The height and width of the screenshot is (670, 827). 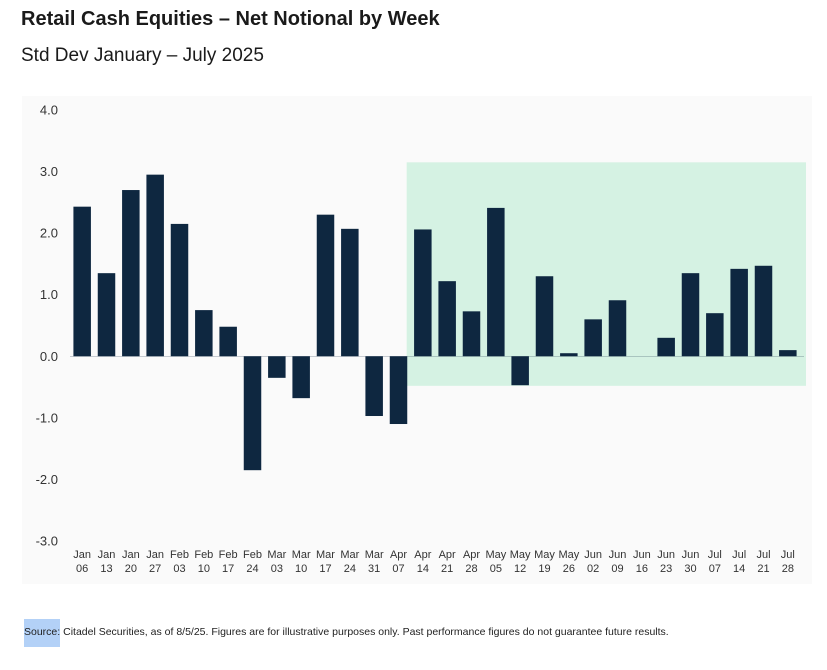 What do you see at coordinates (49, 171) in the screenshot?
I see `y-tick-label: 3.0` at bounding box center [49, 171].